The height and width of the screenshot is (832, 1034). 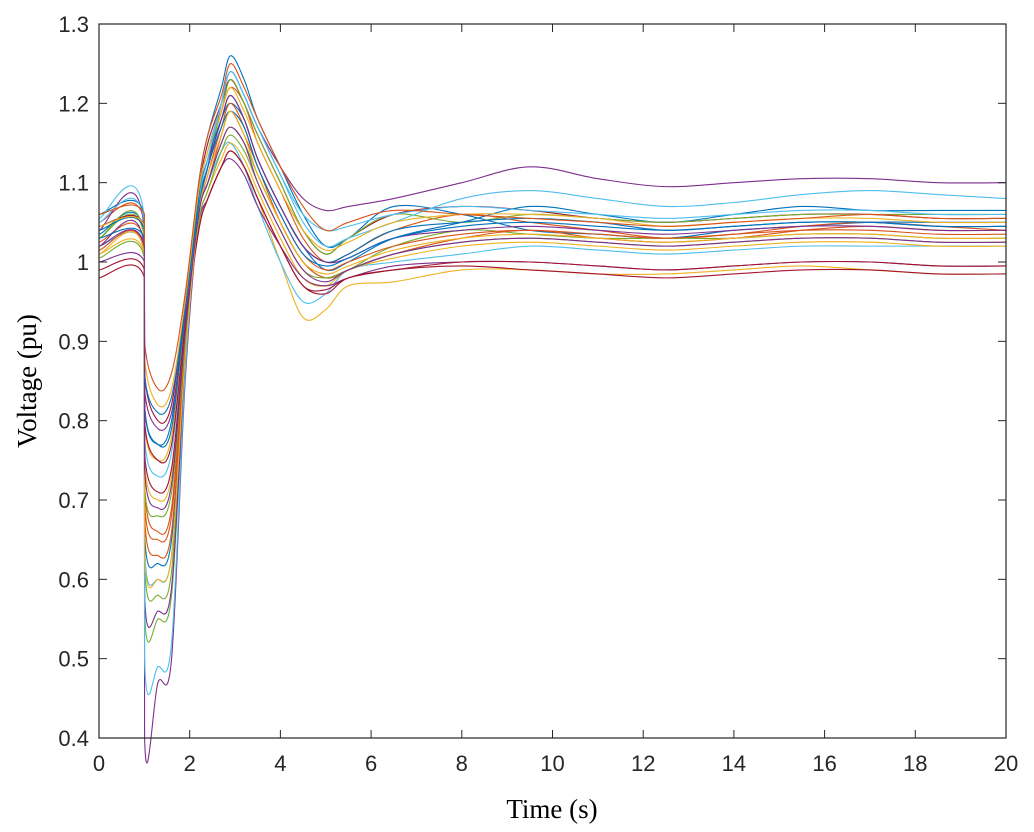 I want to click on x-tick-label: 16, so click(x=824, y=763).